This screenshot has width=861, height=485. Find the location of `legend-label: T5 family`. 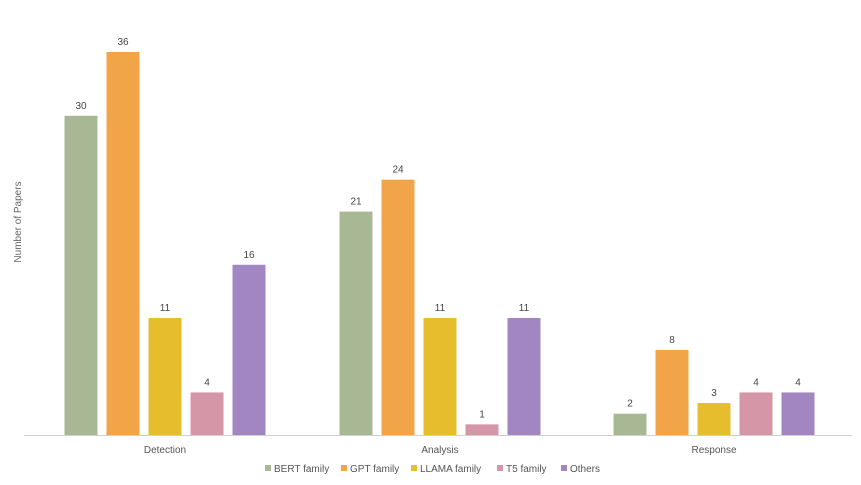

legend-label: T5 family is located at coordinates (526, 469).